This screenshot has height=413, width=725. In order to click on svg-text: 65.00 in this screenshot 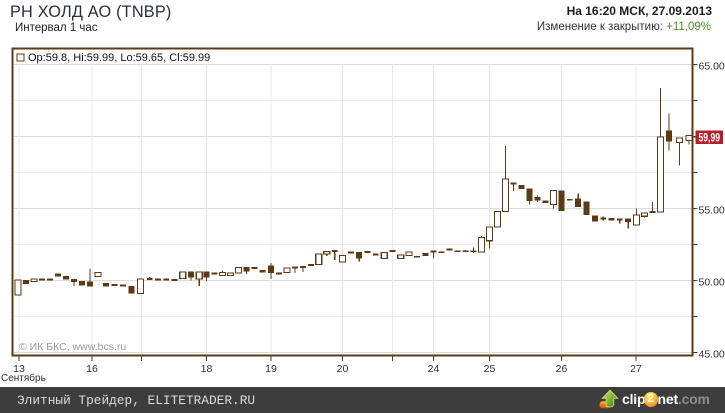, I will do `click(712, 67)`.